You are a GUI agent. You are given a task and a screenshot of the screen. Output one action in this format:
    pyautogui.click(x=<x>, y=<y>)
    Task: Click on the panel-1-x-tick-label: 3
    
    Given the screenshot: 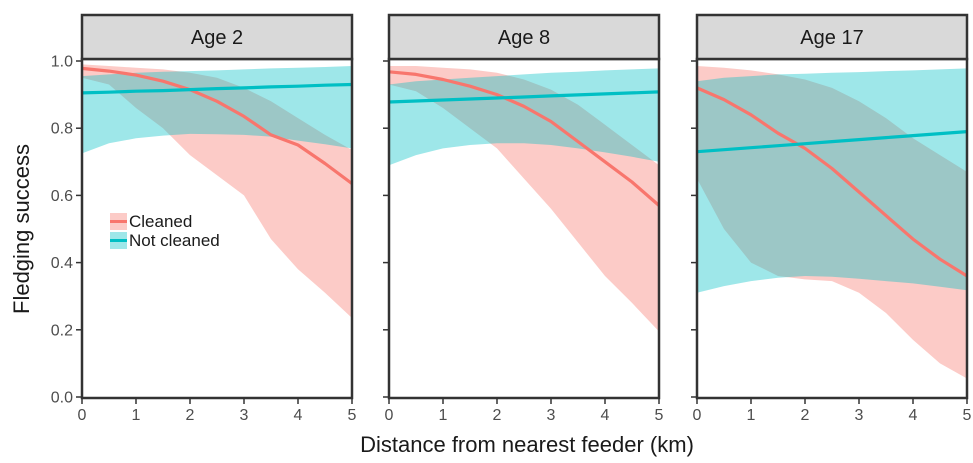 What is the action you would take?
    pyautogui.click(x=244, y=415)
    